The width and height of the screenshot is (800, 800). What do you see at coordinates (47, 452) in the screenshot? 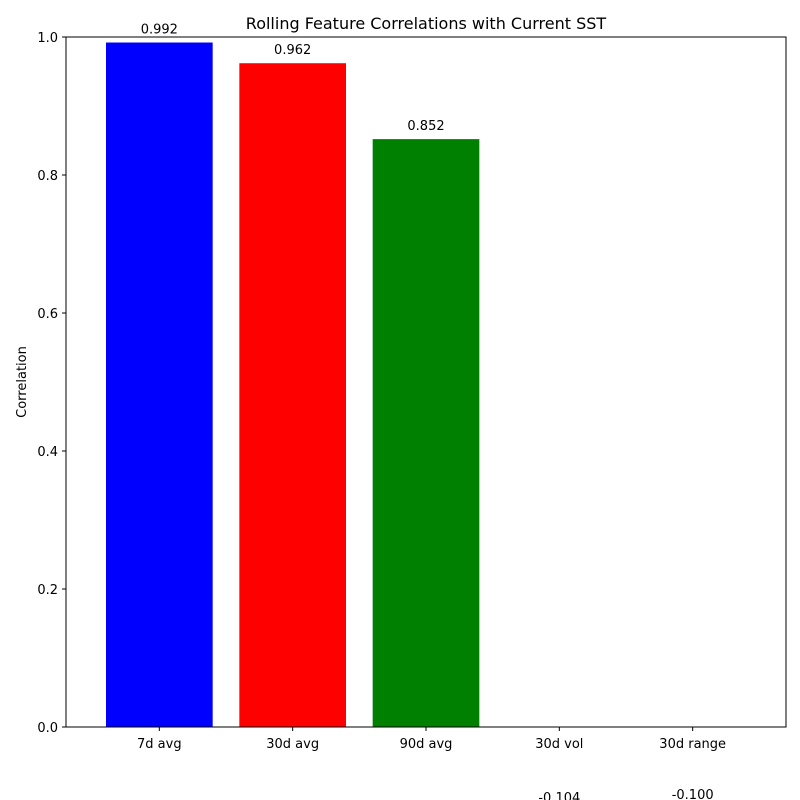
I see `y-tick-label-2: 0.4` at bounding box center [47, 452].